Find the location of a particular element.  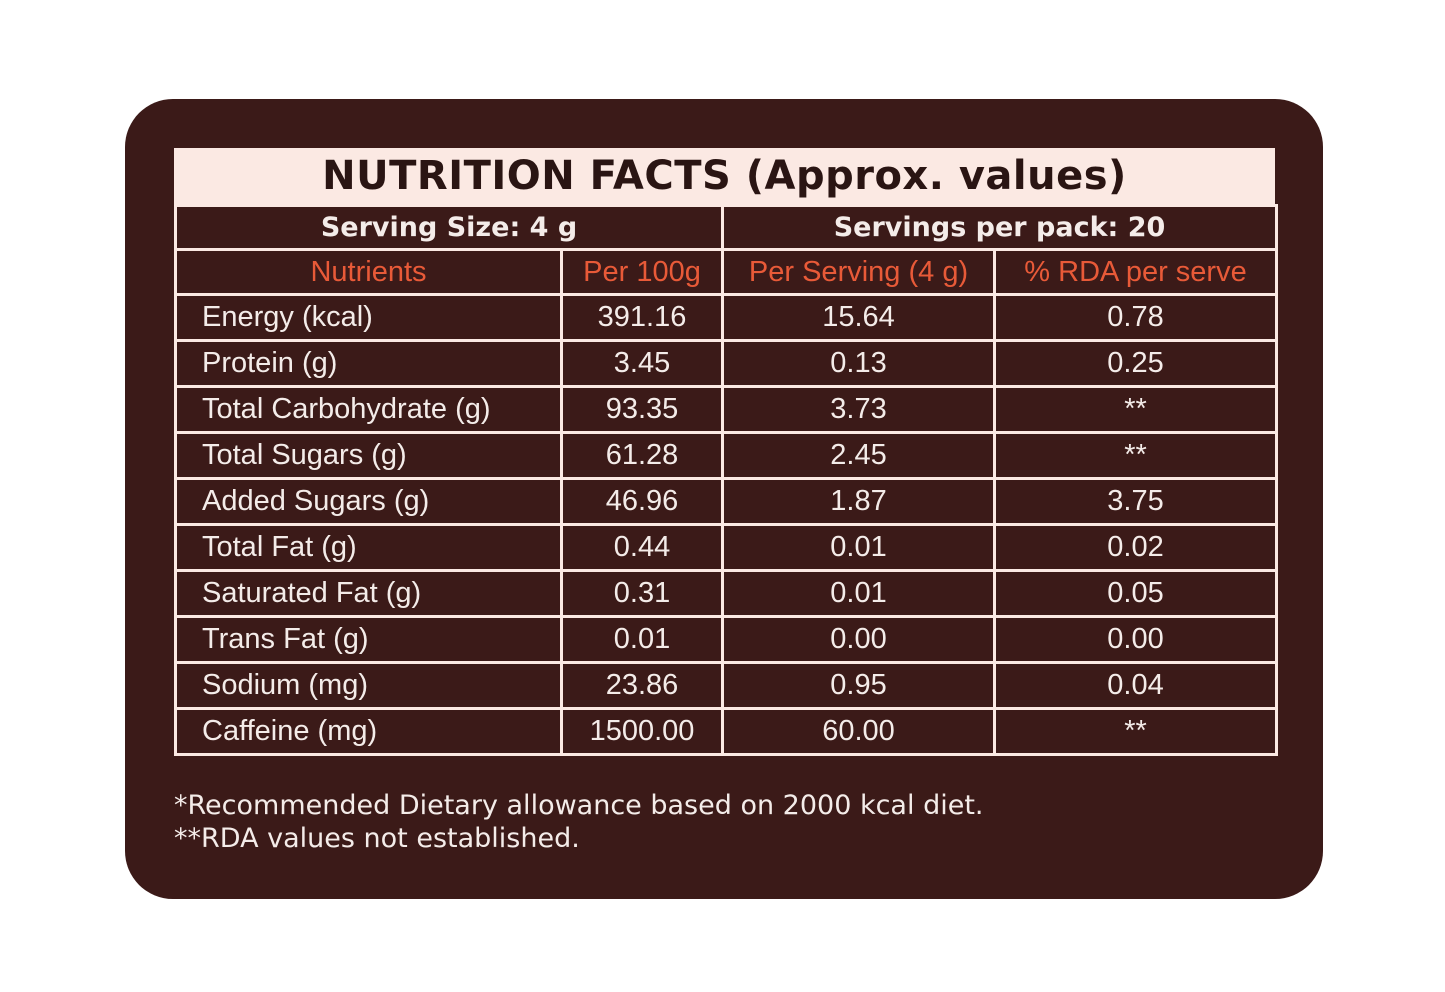

per-100g-value: 46.96 is located at coordinates (642, 501).